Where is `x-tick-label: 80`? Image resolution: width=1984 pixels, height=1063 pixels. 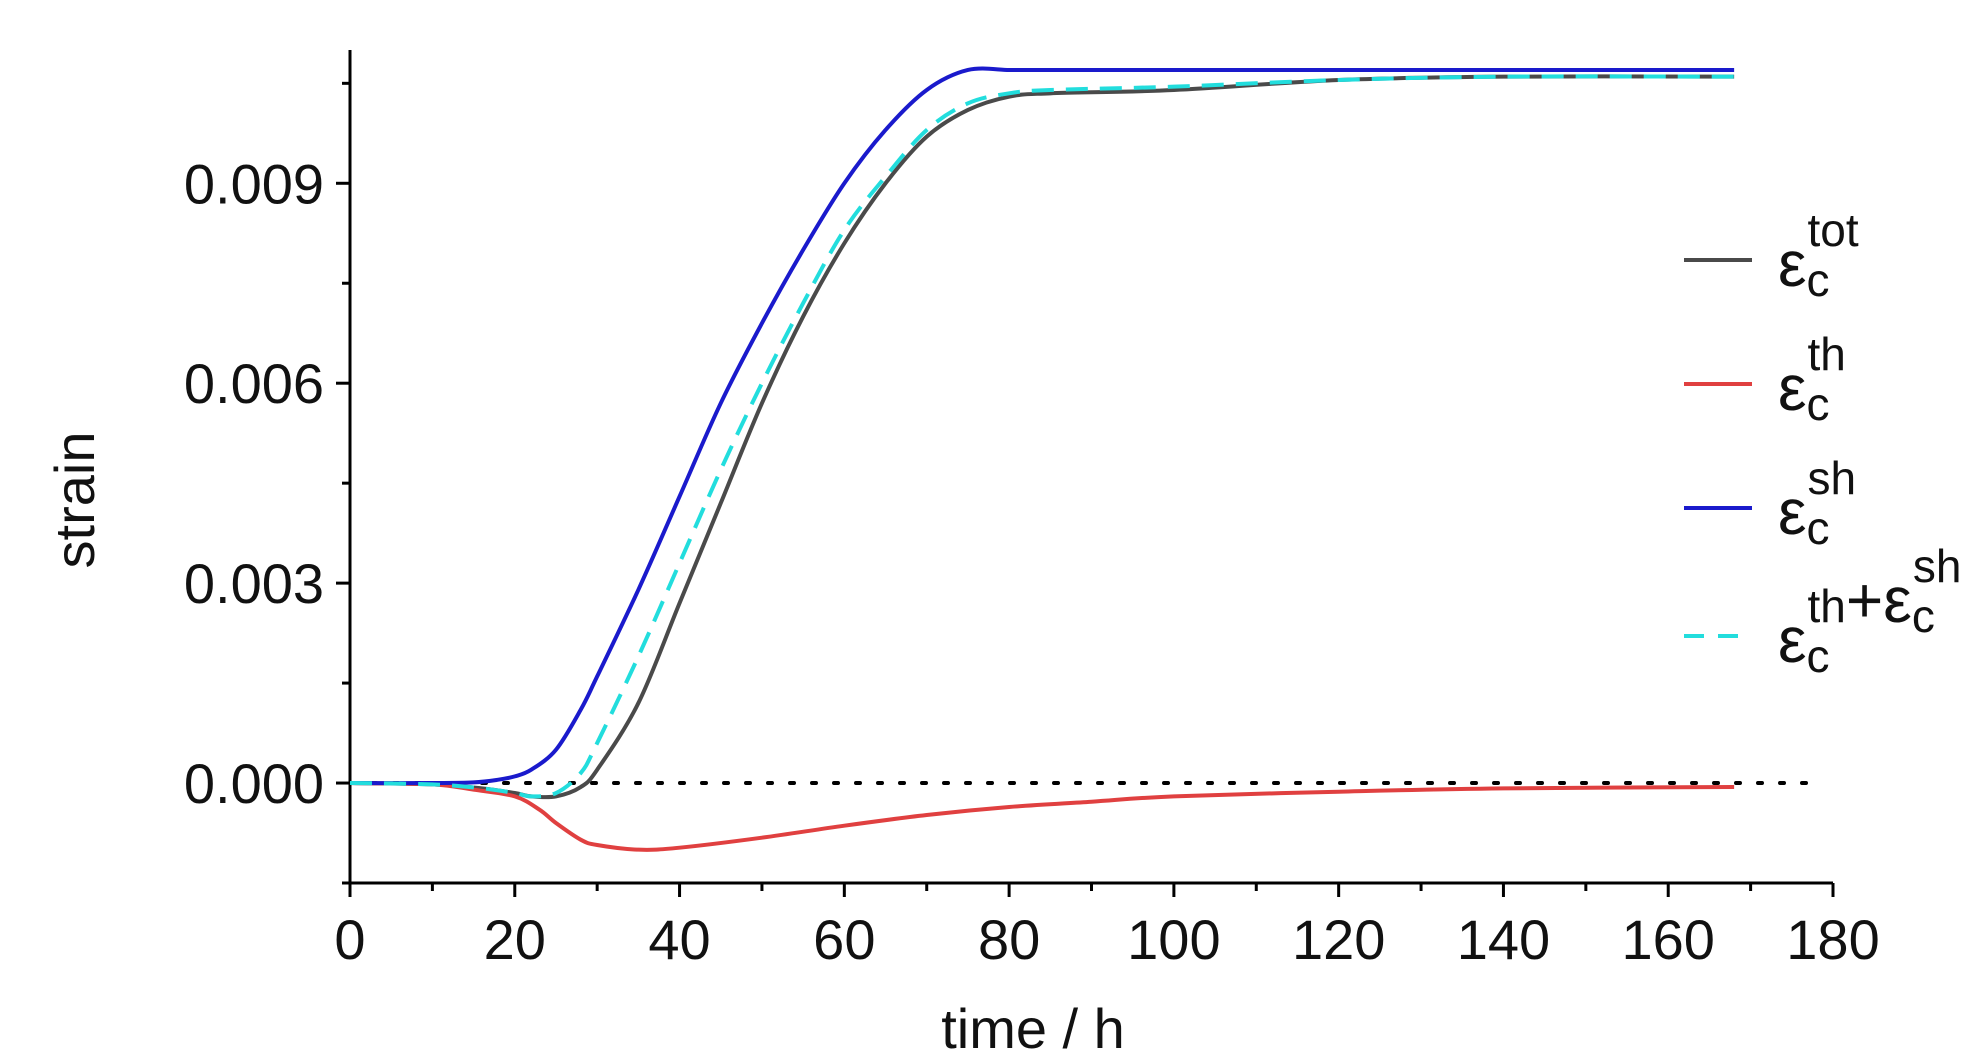 x-tick-label: 80 is located at coordinates (1009, 939).